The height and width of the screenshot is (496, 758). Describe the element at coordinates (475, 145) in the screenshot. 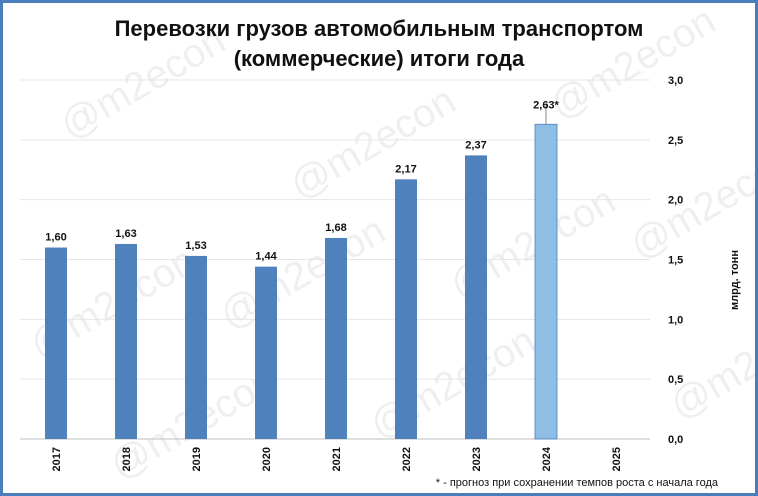

I see `data-label: 2,37` at that location.